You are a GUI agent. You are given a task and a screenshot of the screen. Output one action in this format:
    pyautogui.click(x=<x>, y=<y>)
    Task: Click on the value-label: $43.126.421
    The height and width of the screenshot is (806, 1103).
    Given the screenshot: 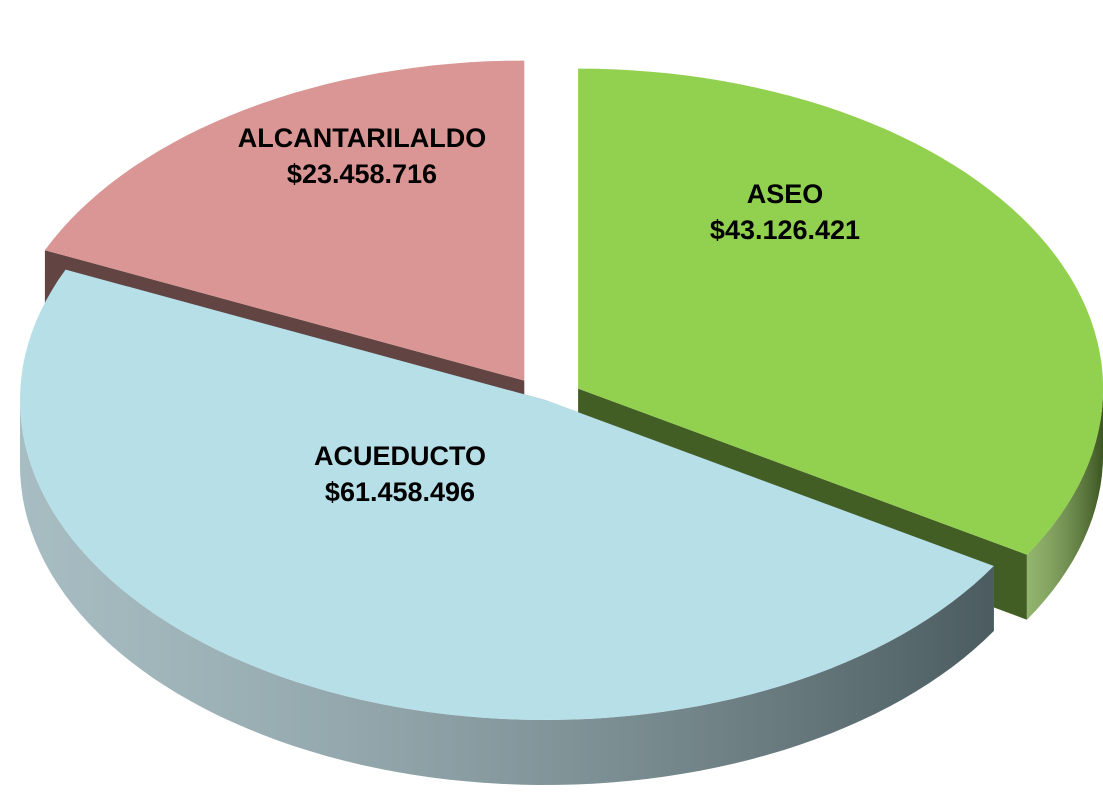 What is the action you would take?
    pyautogui.click(x=785, y=230)
    